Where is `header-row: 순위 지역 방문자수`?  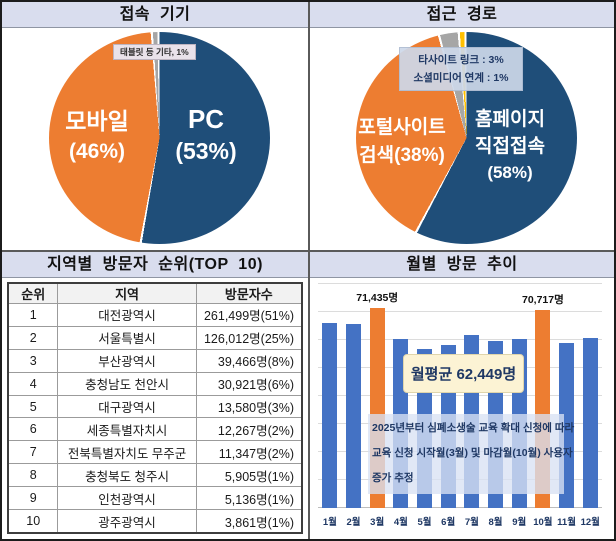 header-row: 순위 지역 방문자수 is located at coordinates (155, 293).